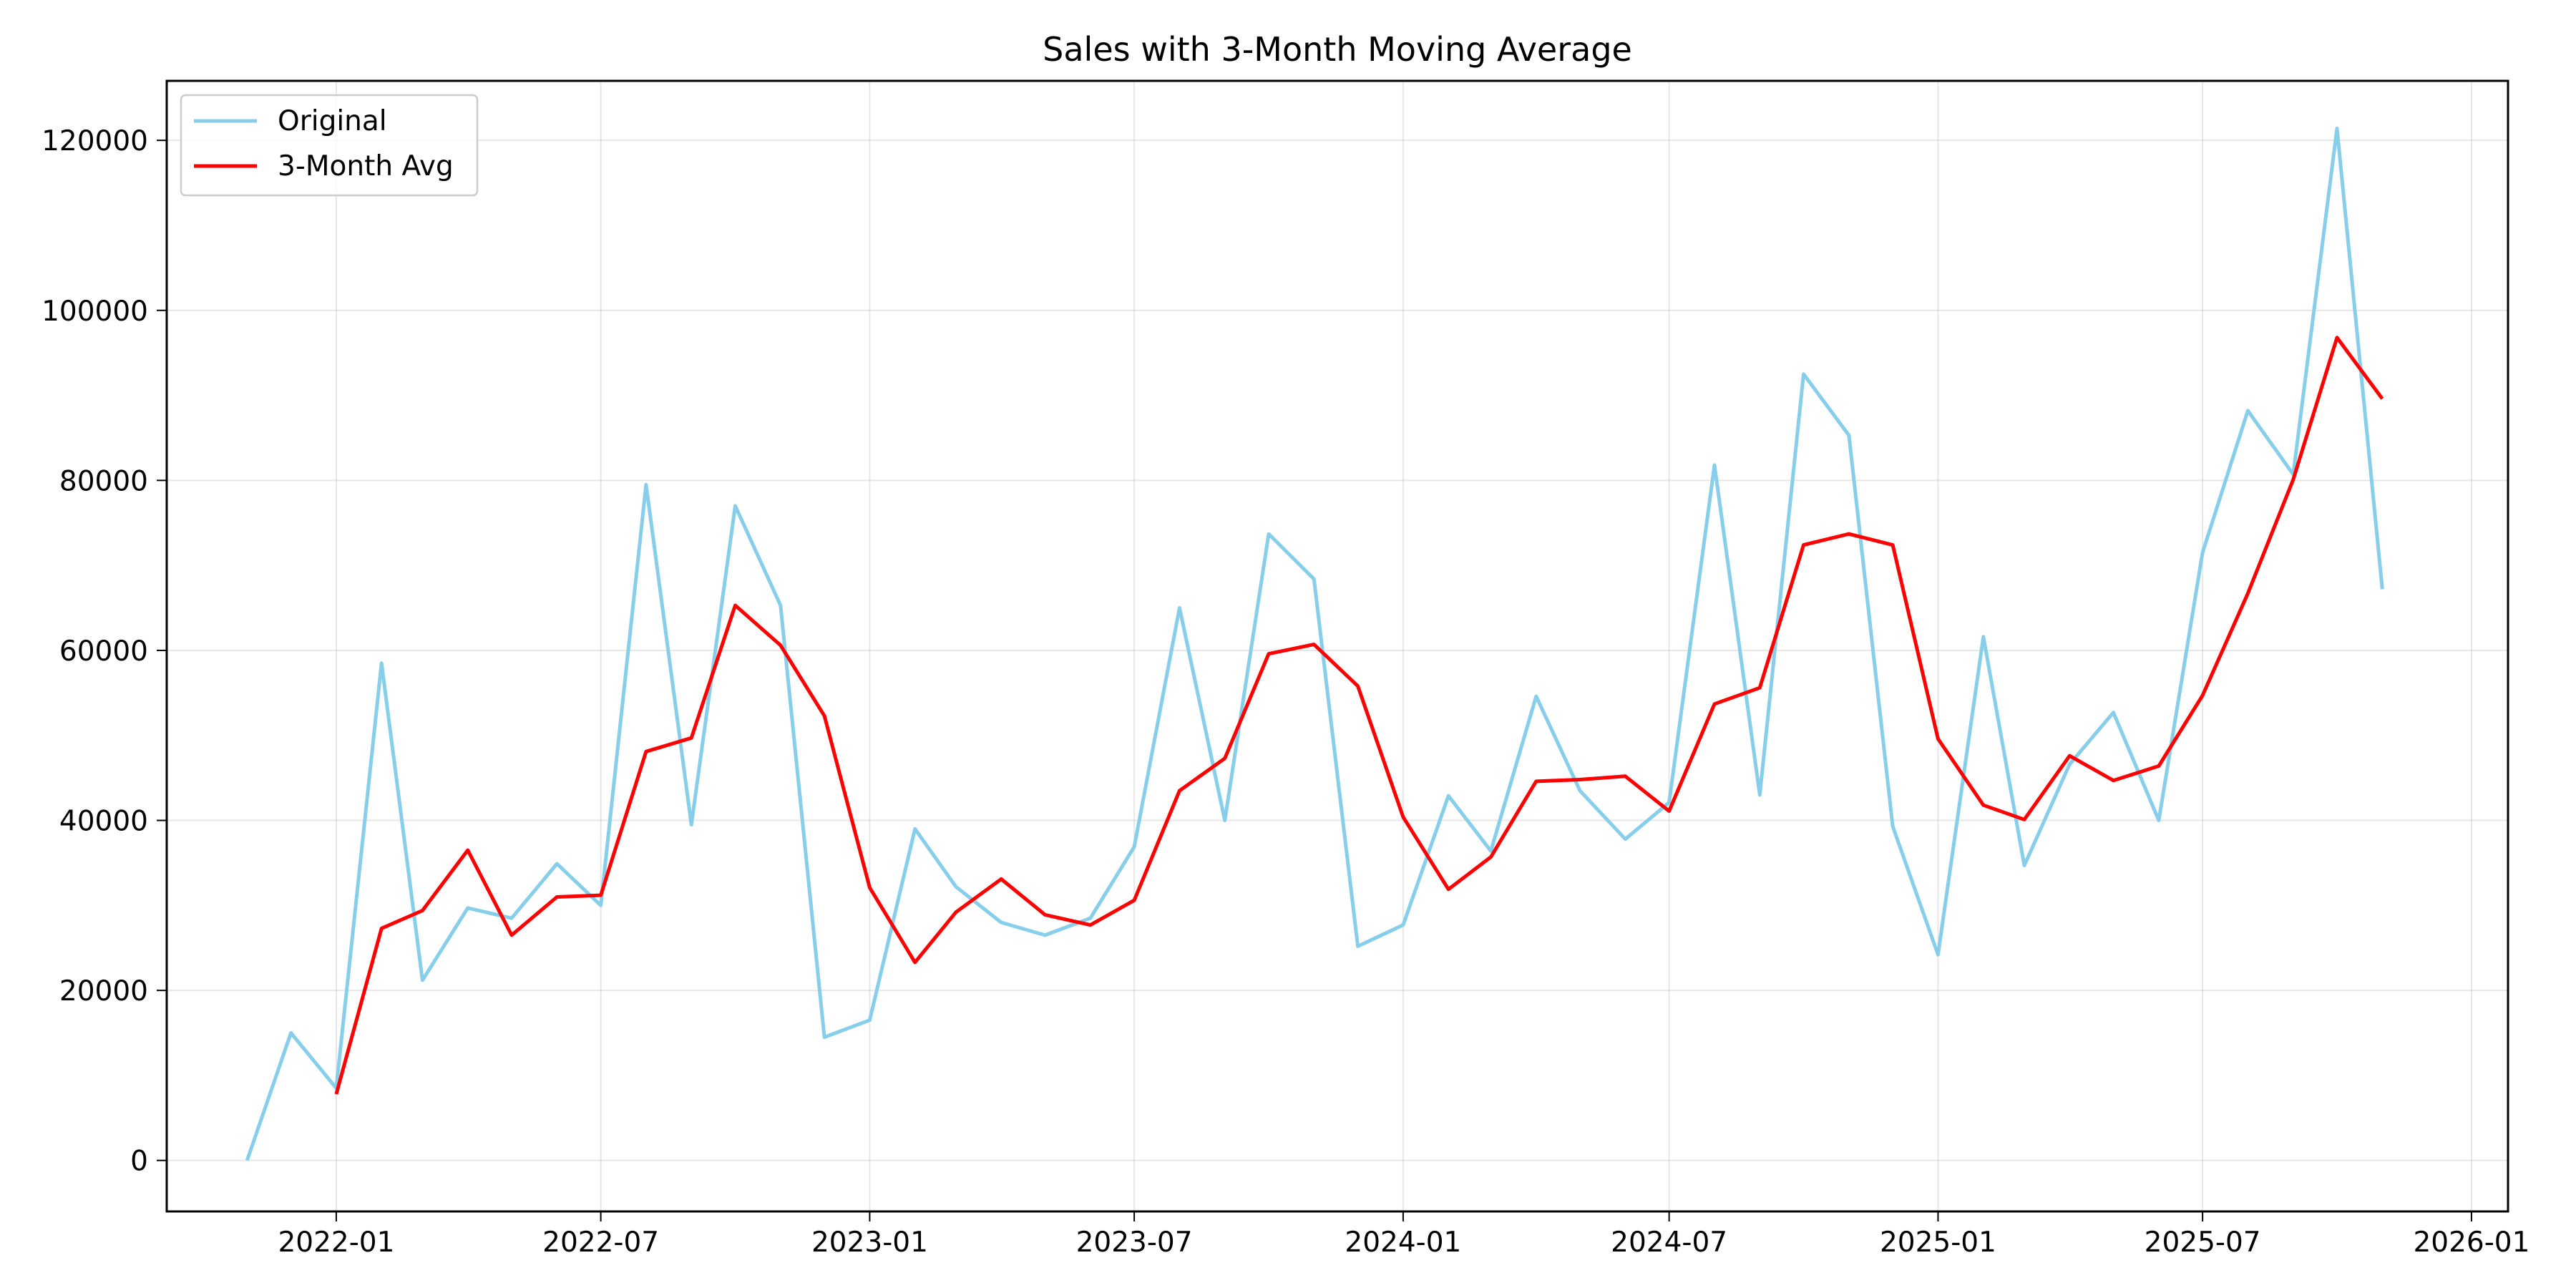 The width and height of the screenshot is (2576, 1288). Describe the element at coordinates (1669, 1242) in the screenshot. I see `x-tick-label: 2024-07` at that location.